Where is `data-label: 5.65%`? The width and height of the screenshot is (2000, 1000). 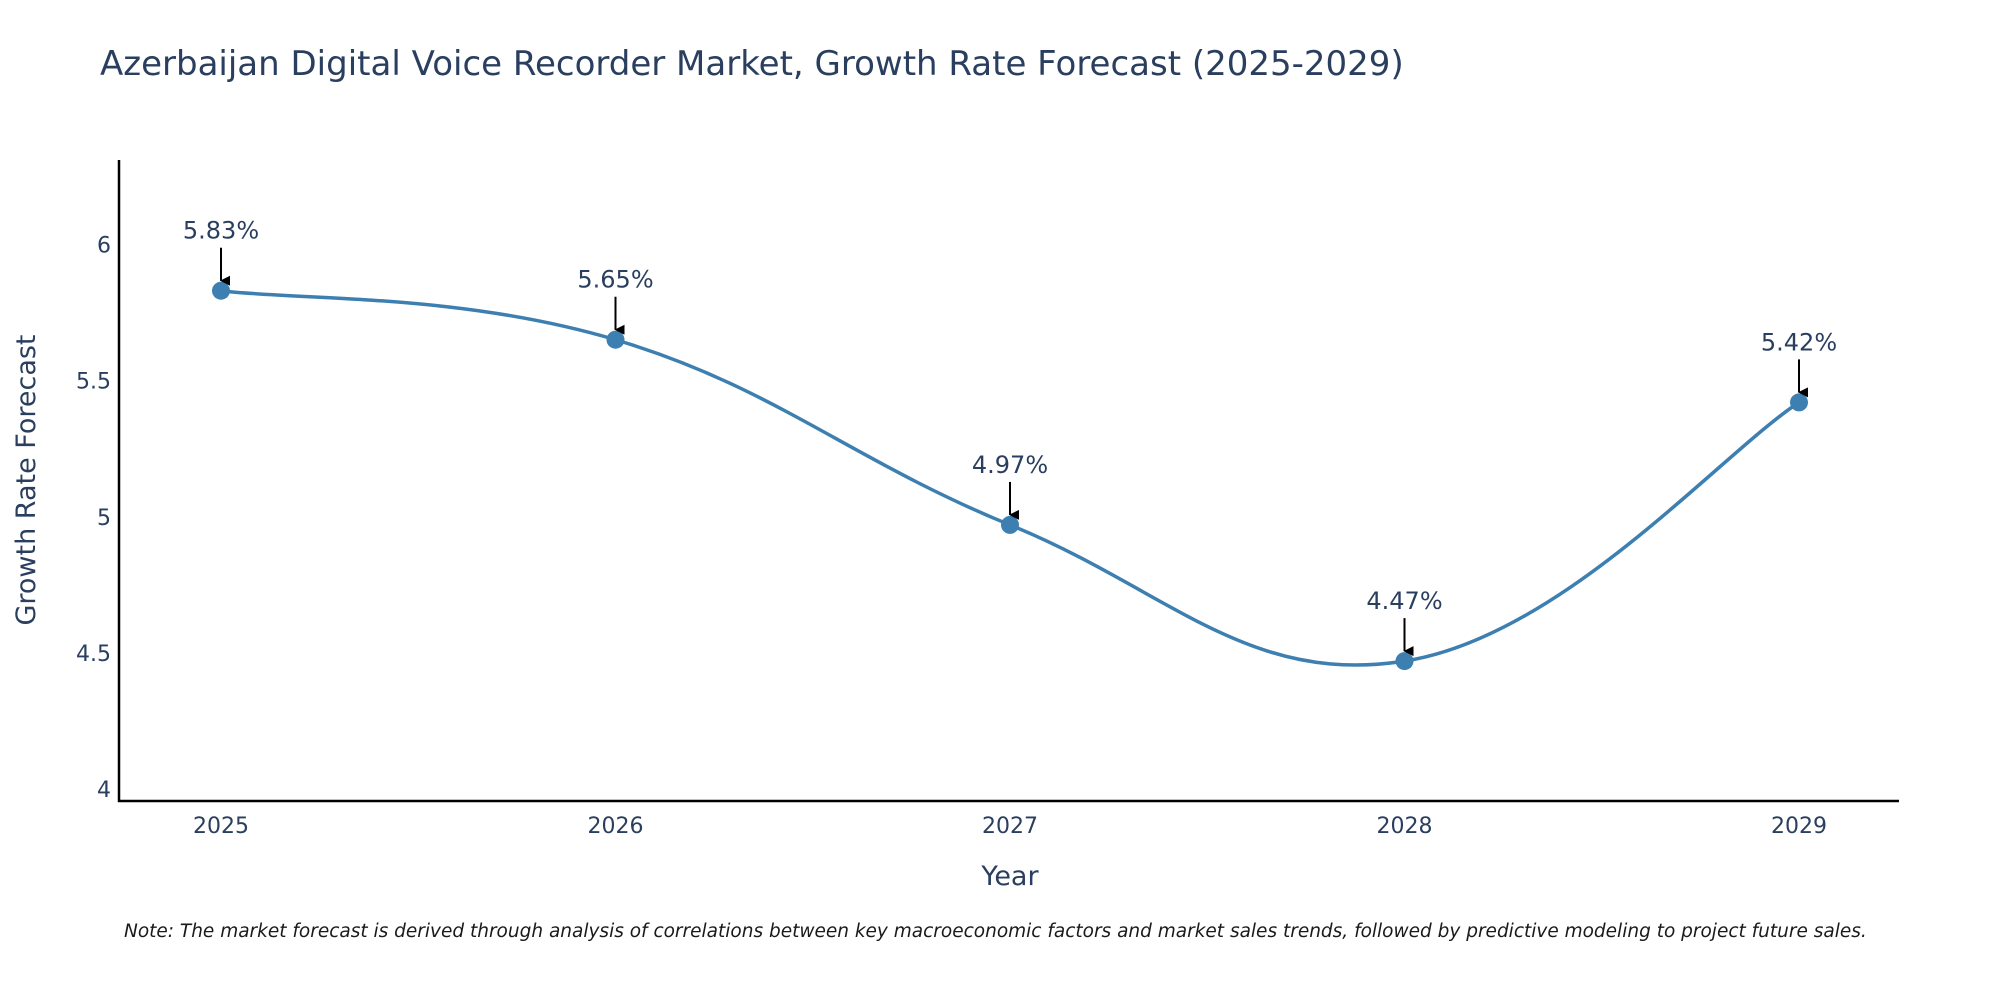 data-label: 5.65% is located at coordinates (615, 280).